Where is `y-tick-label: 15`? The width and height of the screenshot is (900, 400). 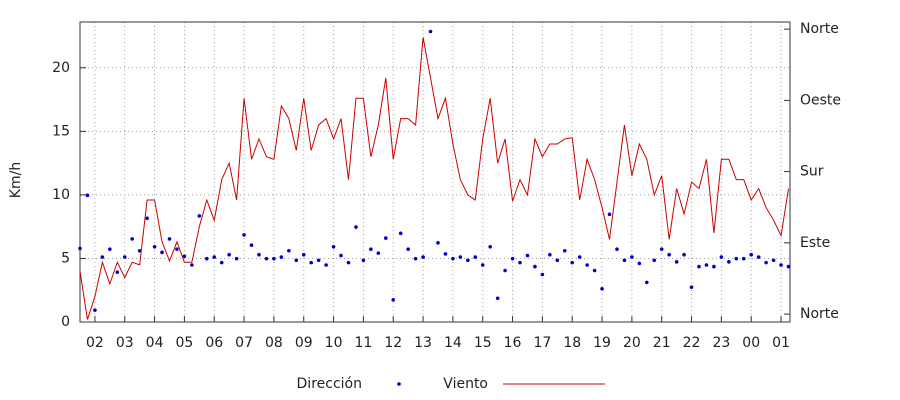
y-tick-label: 15 is located at coordinates (61, 131).